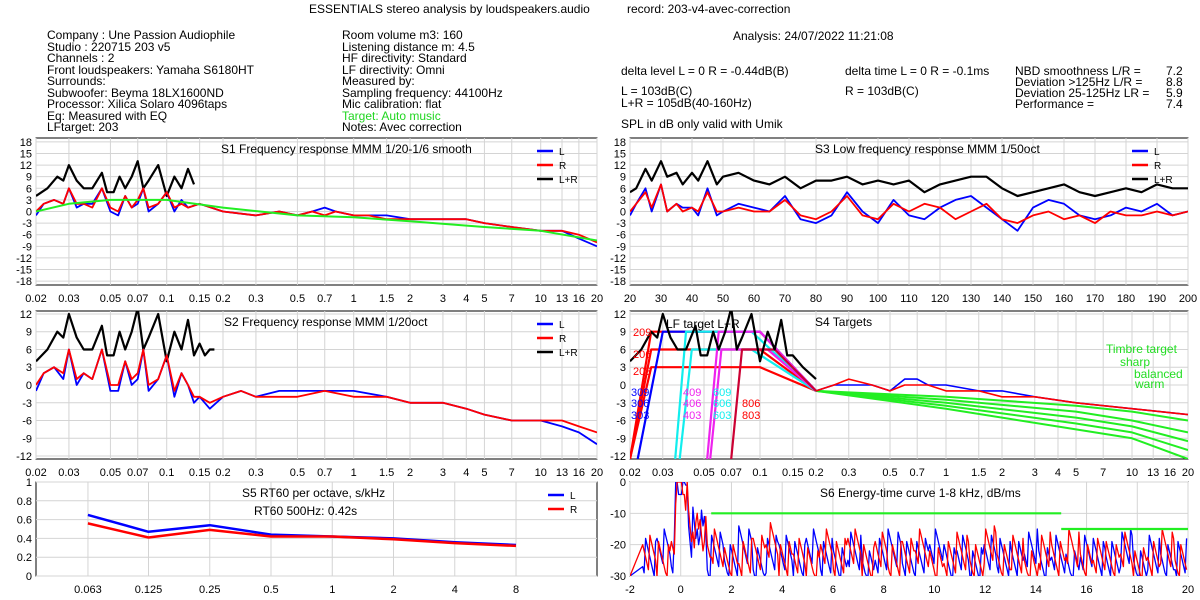 The height and width of the screenshot is (600, 1200). What do you see at coordinates (816, 299) in the screenshot?
I see `x-tick-label: 80` at bounding box center [816, 299].